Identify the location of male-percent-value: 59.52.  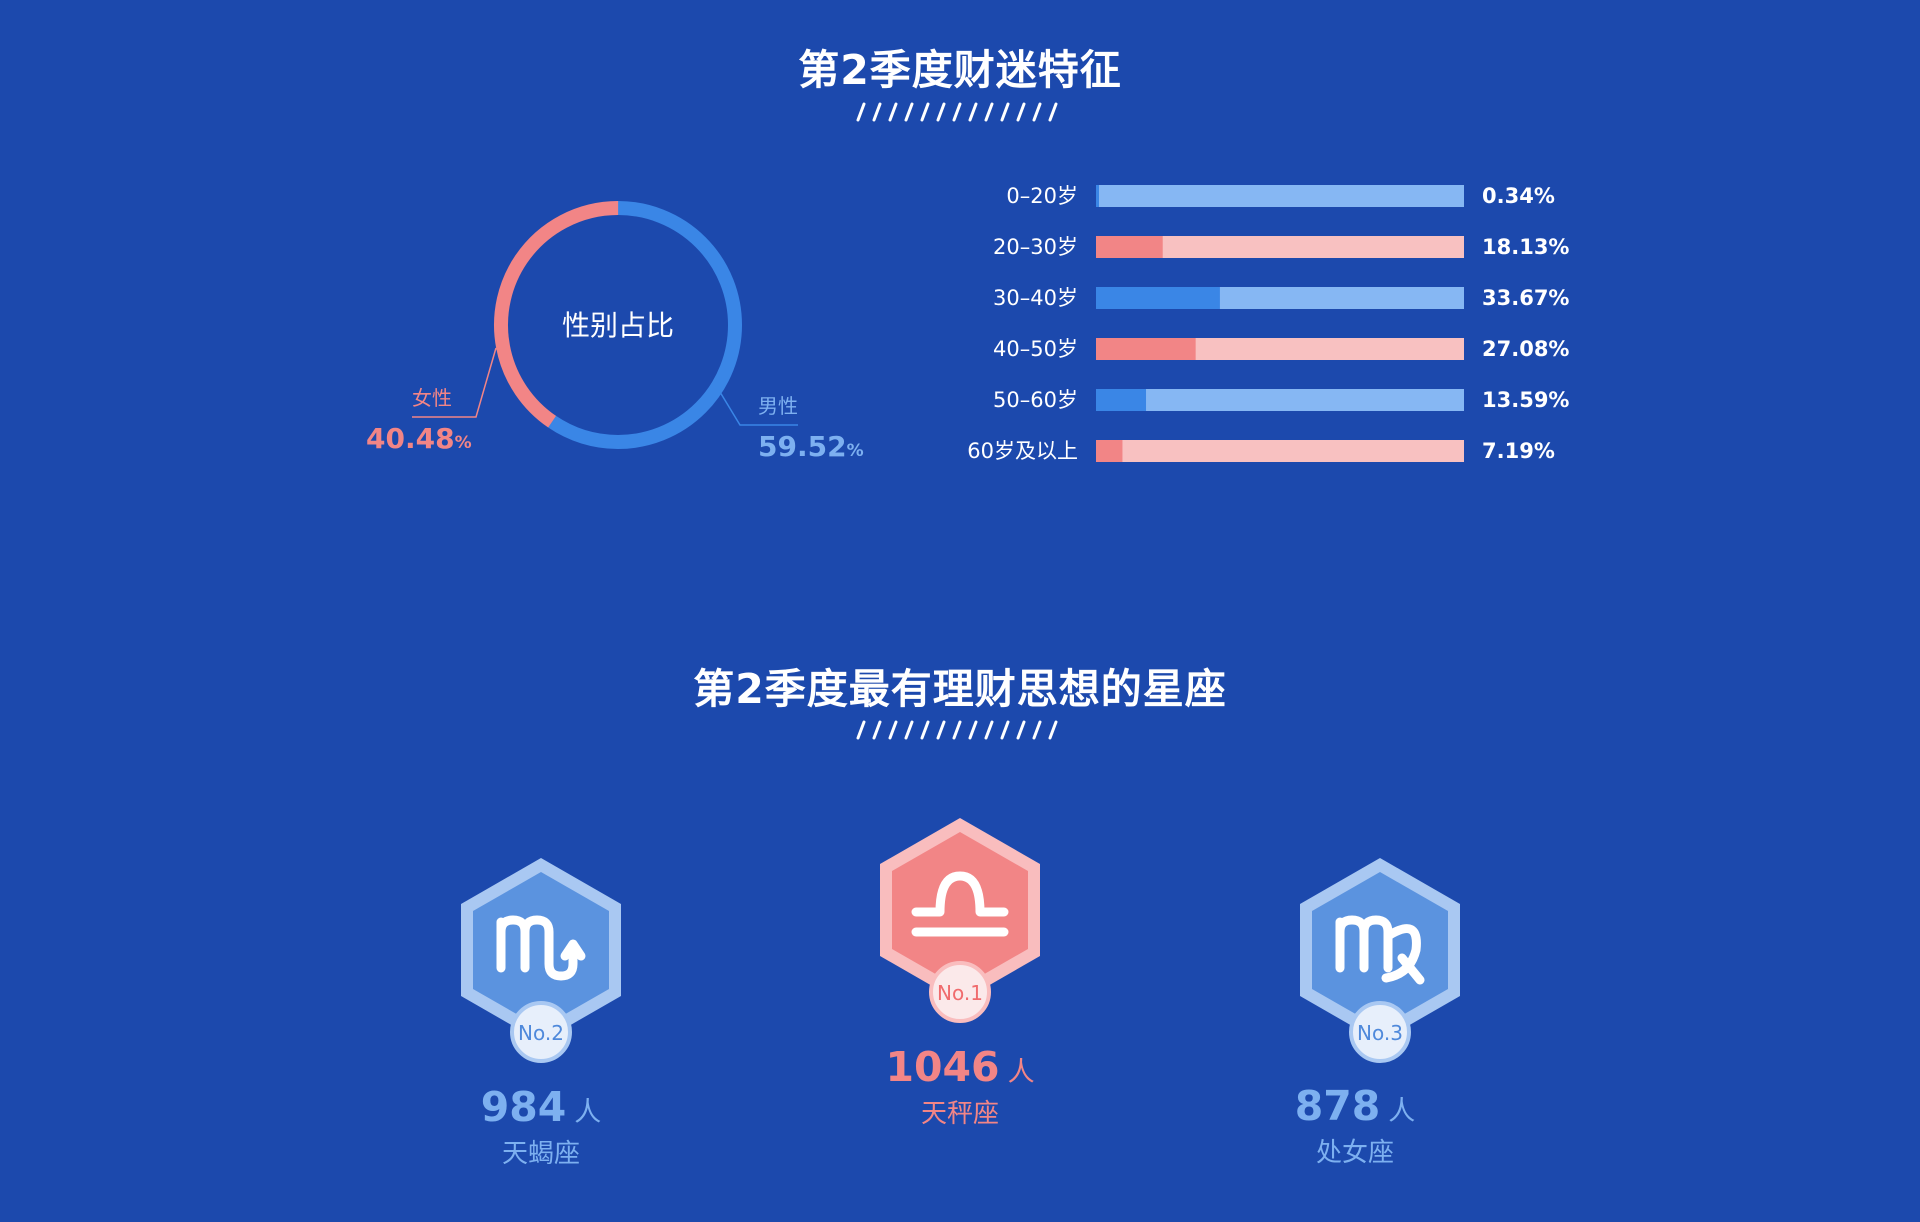
(802, 446).